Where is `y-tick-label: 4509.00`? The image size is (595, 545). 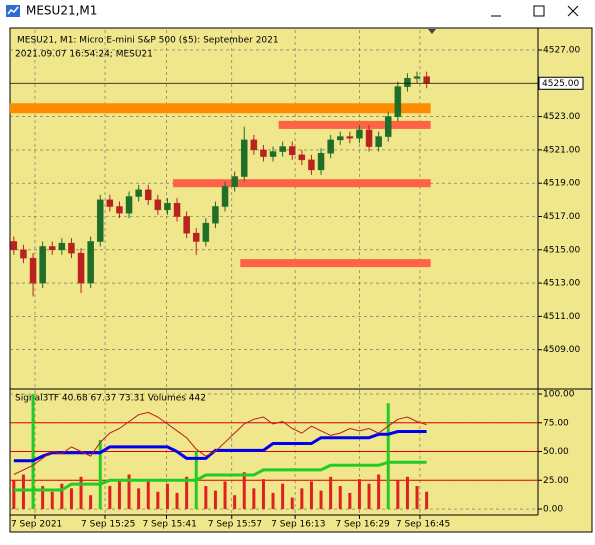
y-tick-label: 4509.00 is located at coordinates (561, 350).